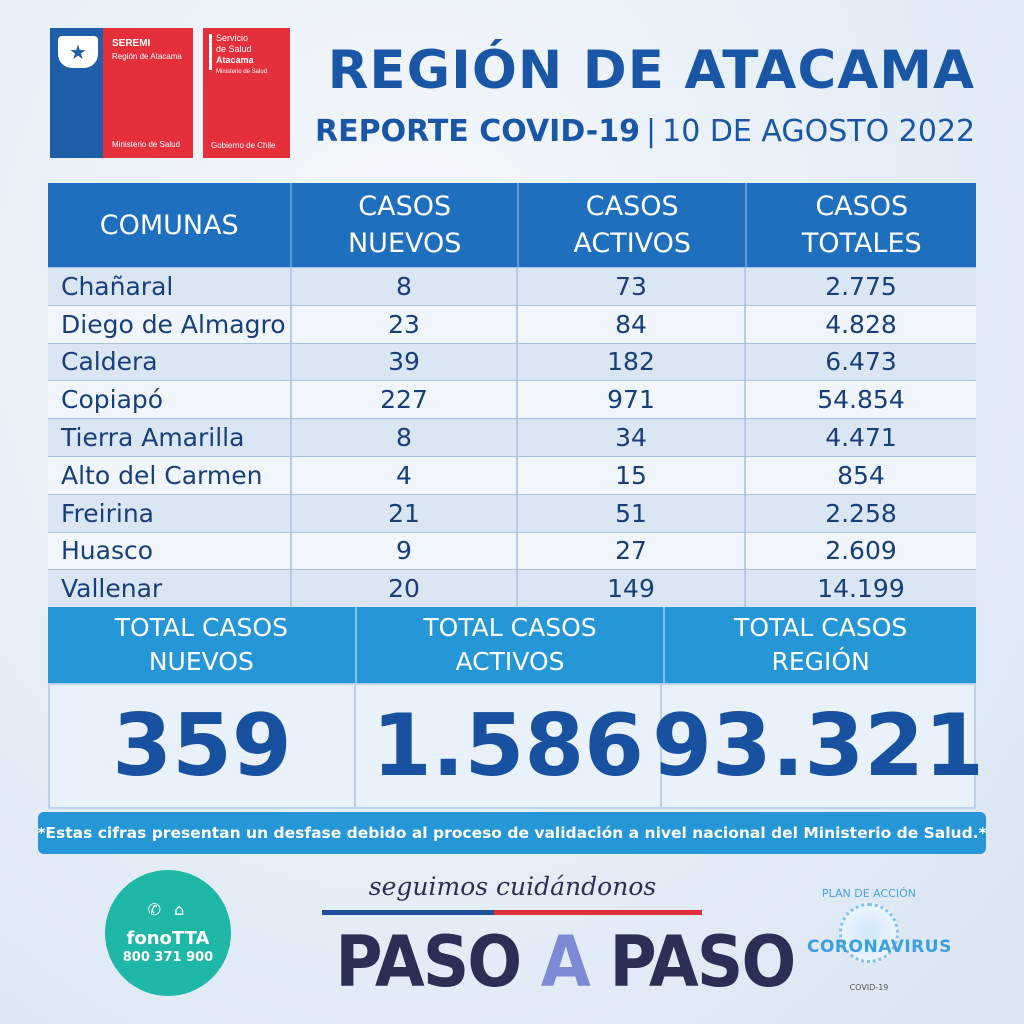 Image resolution: width=1024 pixels, height=1024 pixels. What do you see at coordinates (405, 362) in the screenshot?
I see `cell-nuevos: 39` at bounding box center [405, 362].